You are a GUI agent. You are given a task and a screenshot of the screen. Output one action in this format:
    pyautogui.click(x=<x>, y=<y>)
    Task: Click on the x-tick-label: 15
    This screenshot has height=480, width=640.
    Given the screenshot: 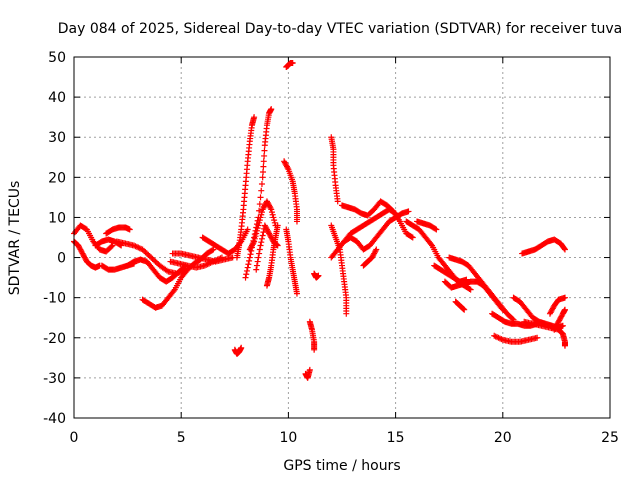 What is the action you would take?
    pyautogui.click(x=396, y=438)
    